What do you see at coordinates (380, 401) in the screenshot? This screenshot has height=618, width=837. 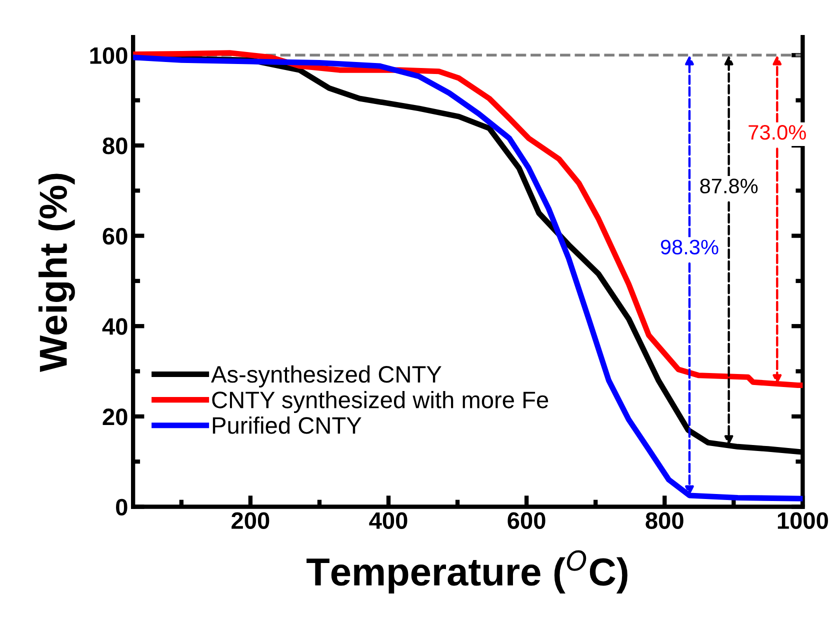 I see `legend-label: CNTY synthesized with more Fe` at bounding box center [380, 401].